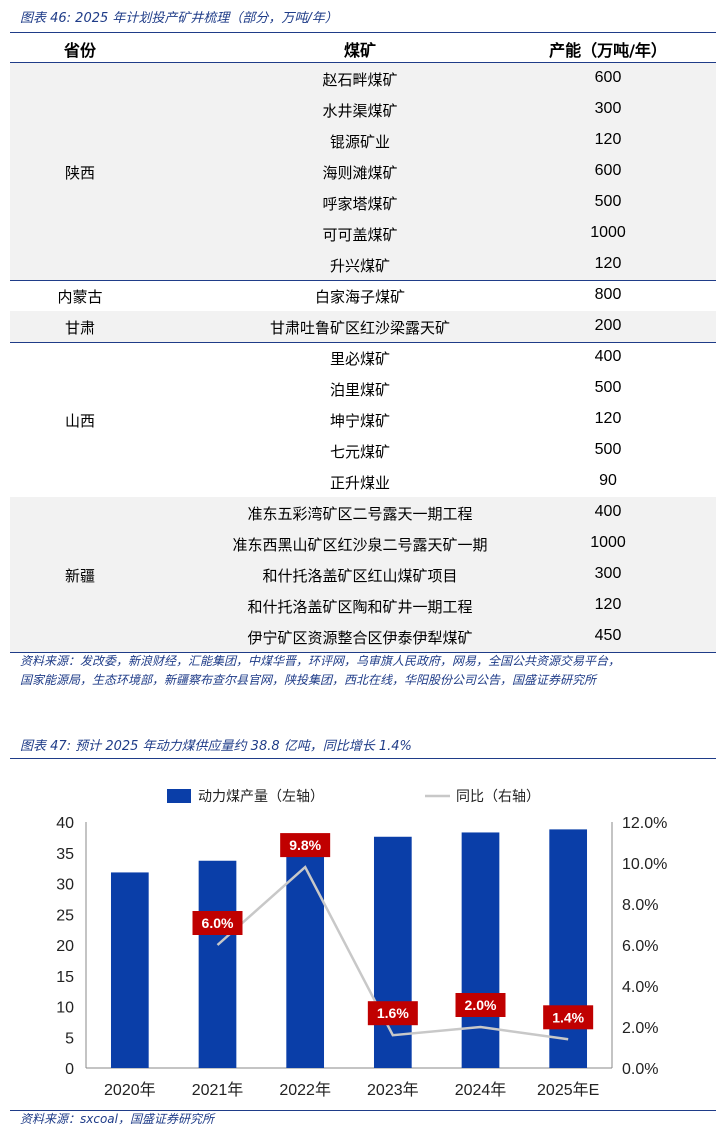 Image resolution: width=718 pixels, height=1129 pixels. I want to click on data-label: 6.0%, so click(218, 923).